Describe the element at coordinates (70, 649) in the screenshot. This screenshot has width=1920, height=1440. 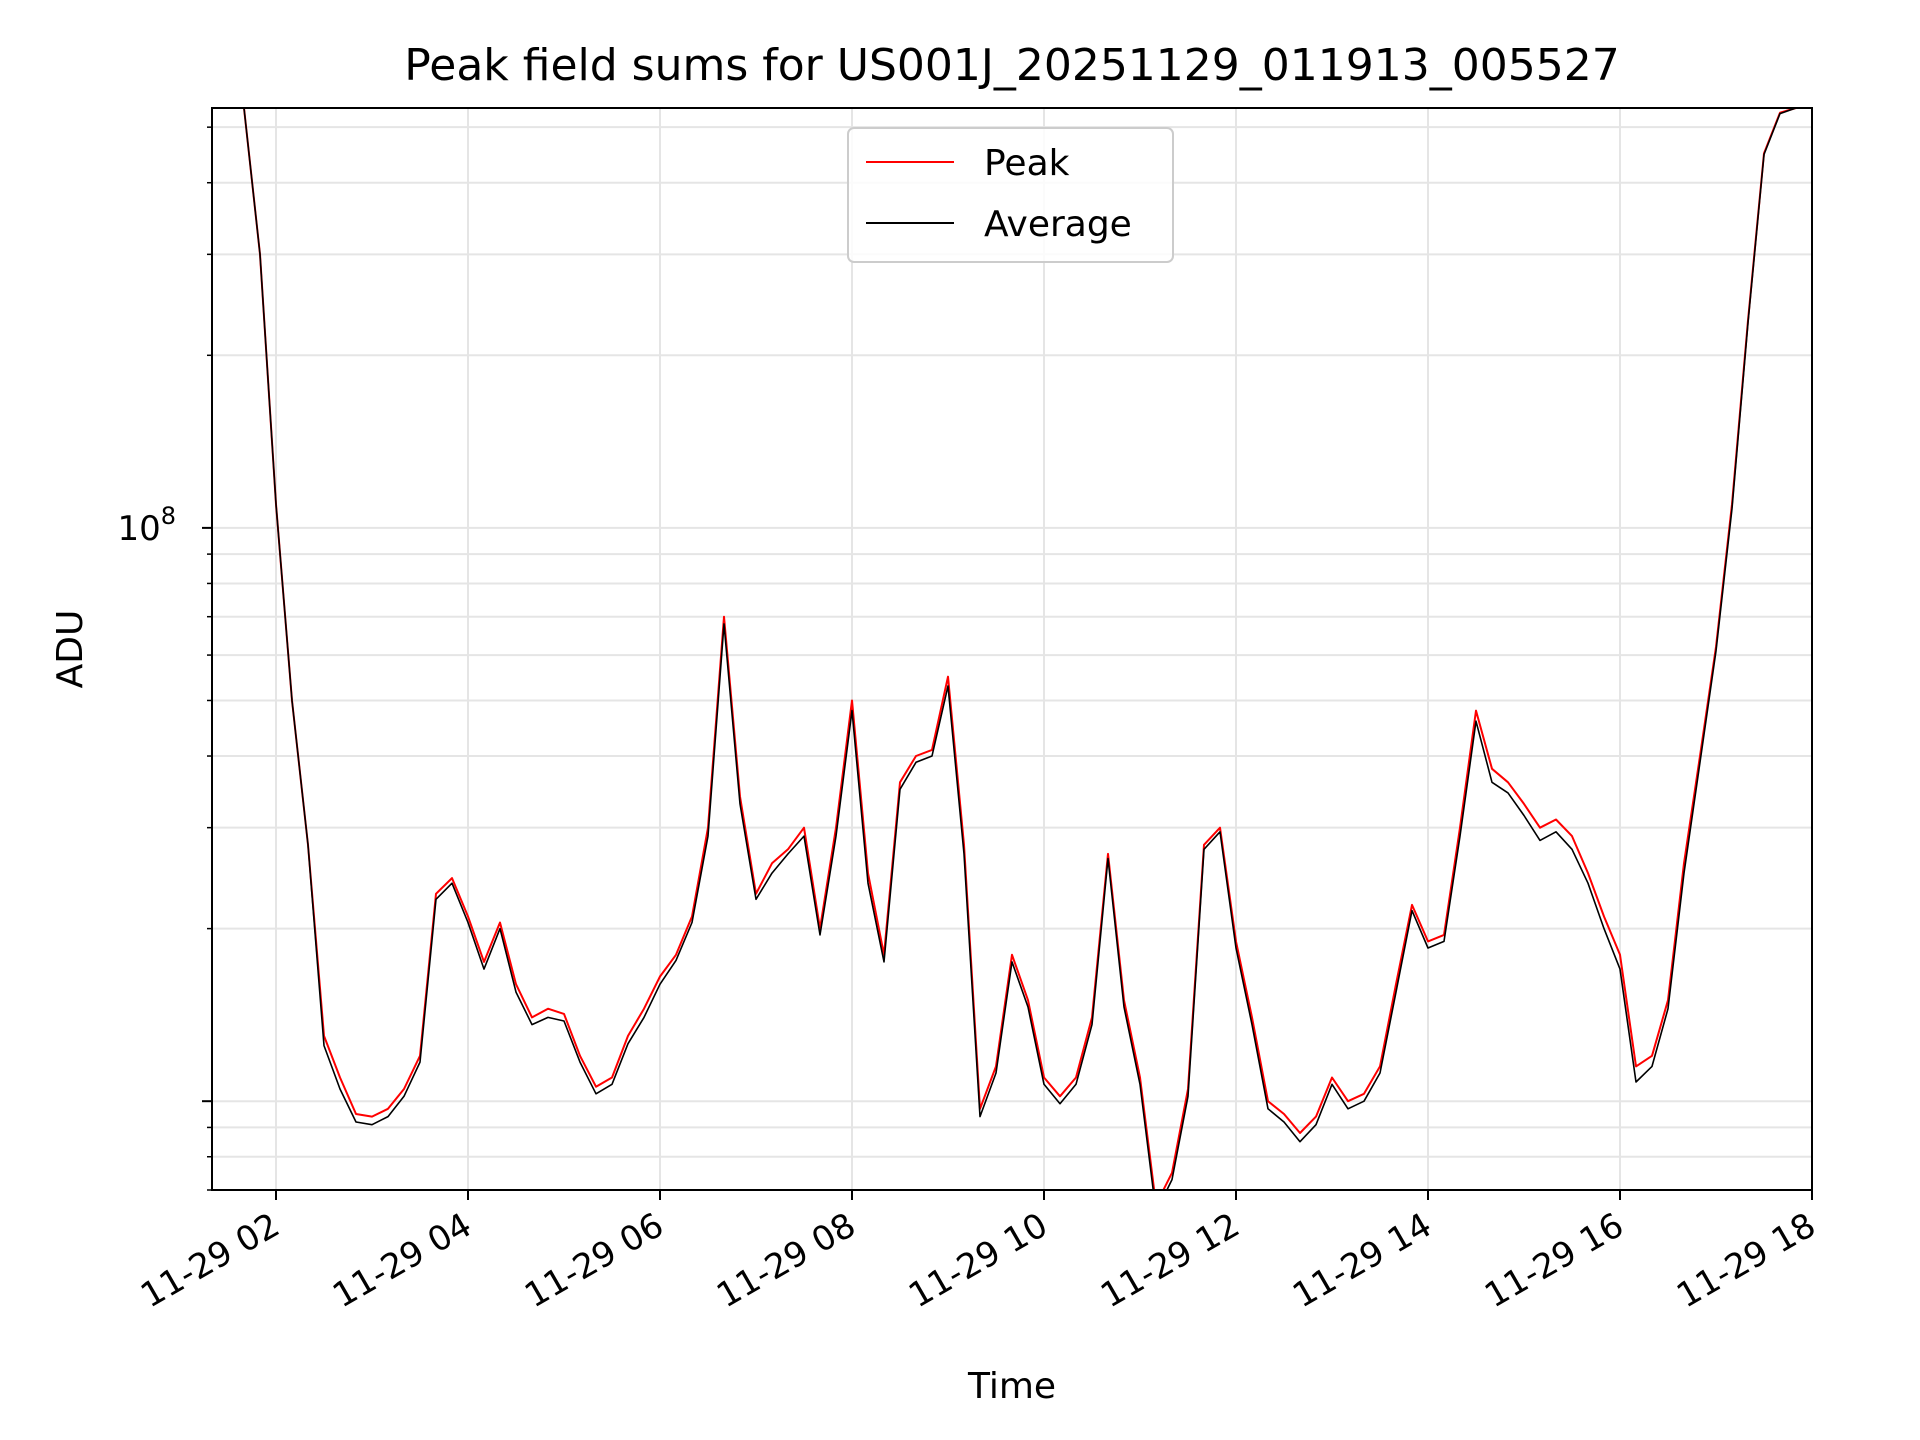
I see `y-axis-label: ADU` at that location.